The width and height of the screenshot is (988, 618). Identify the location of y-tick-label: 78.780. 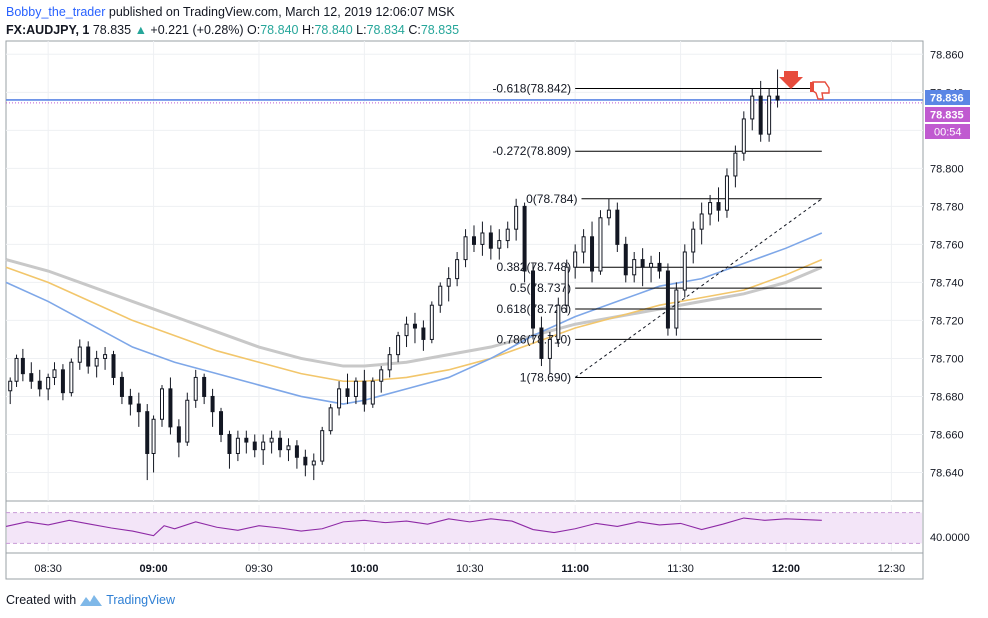
(947, 207).